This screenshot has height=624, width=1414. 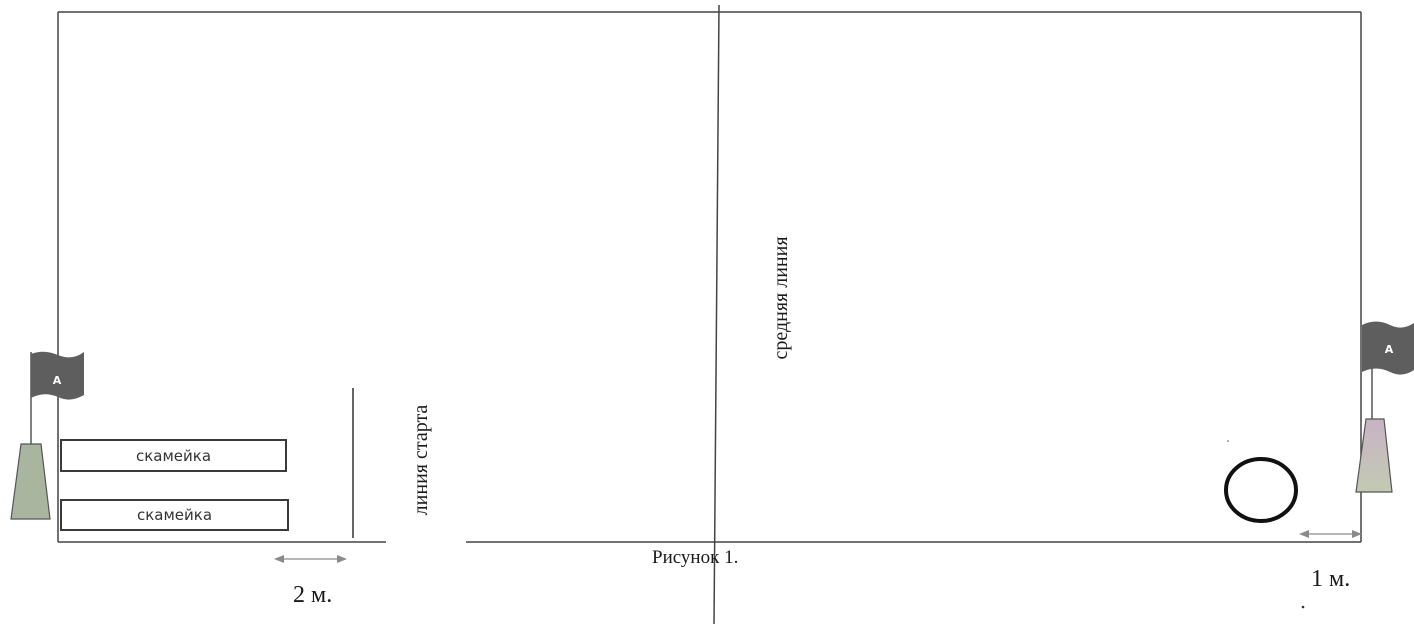 I want to click on hoop, so click(x=1261, y=490).